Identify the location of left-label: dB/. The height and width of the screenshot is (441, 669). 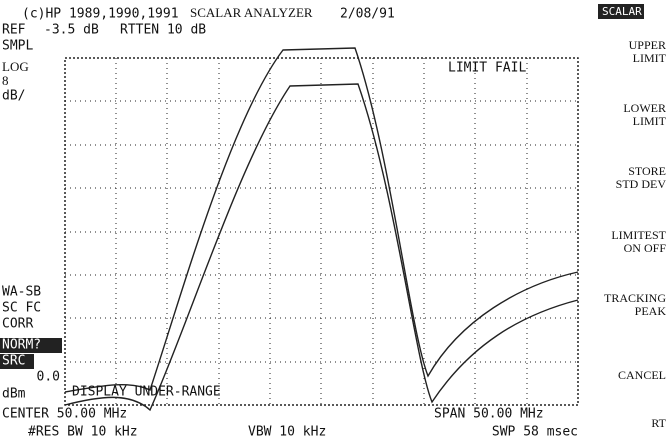
(13, 96).